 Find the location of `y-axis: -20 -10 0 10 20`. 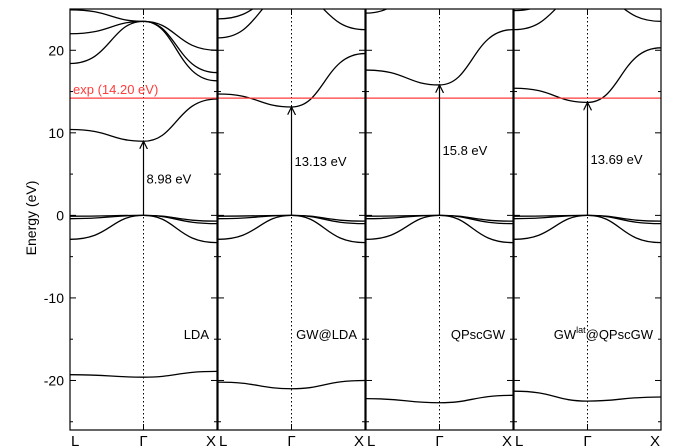

y-axis: -20 -10 0 10 20 is located at coordinates (54, 215).